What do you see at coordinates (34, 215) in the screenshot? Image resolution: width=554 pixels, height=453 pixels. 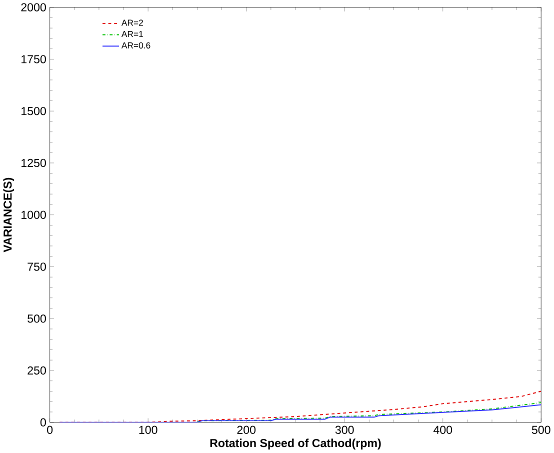 I see `y-tick-label: 1000` at bounding box center [34, 215].